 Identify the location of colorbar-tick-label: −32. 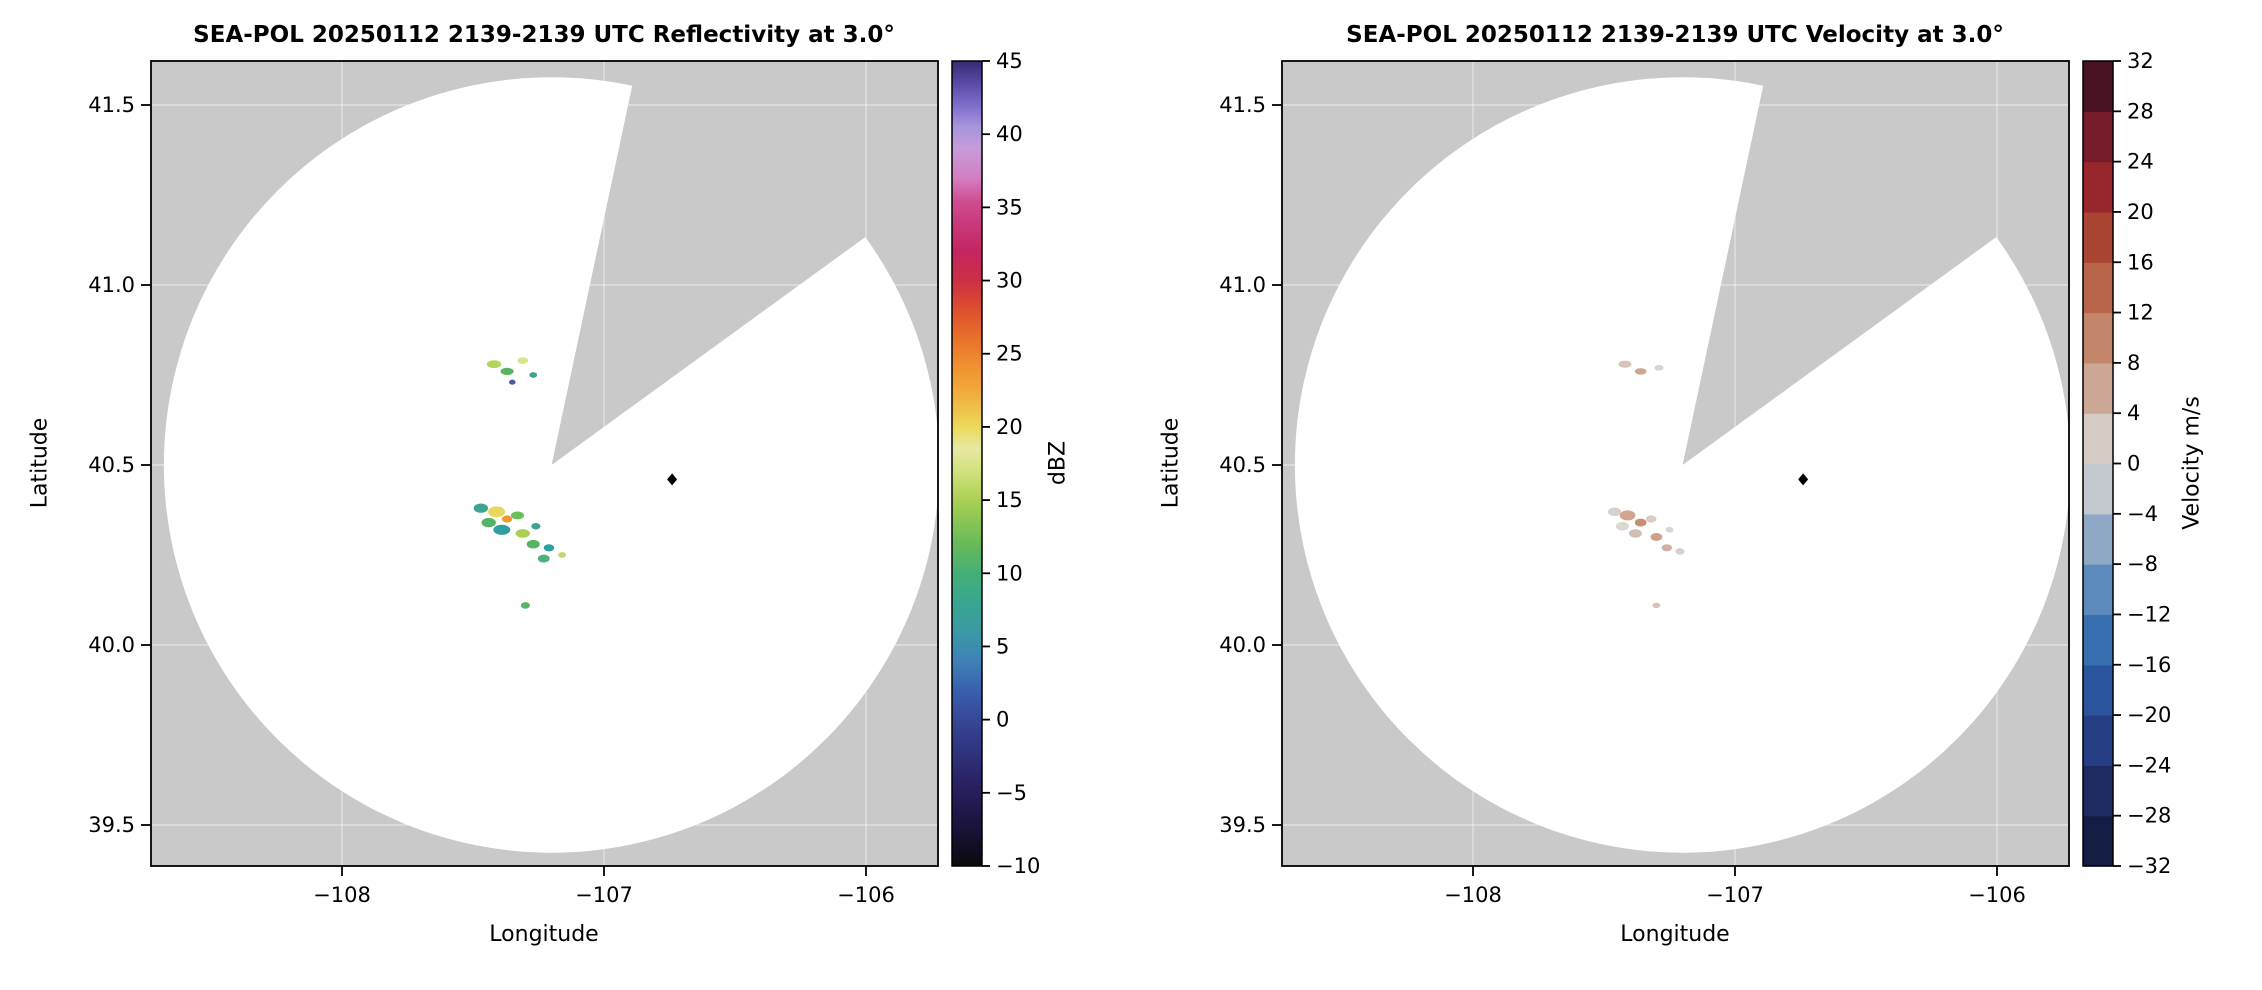
(2149, 866).